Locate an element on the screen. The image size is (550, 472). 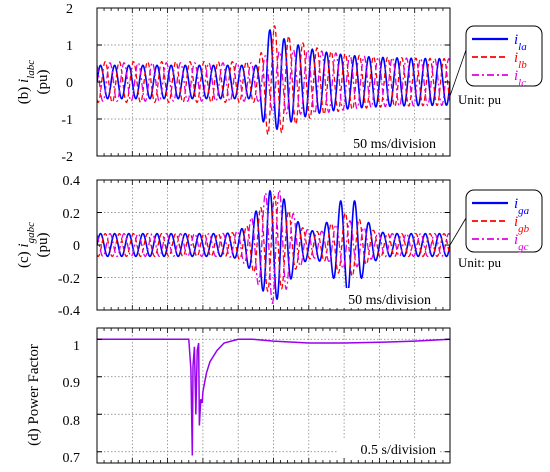
ytick-label: 0.7 is located at coordinates (72, 458).